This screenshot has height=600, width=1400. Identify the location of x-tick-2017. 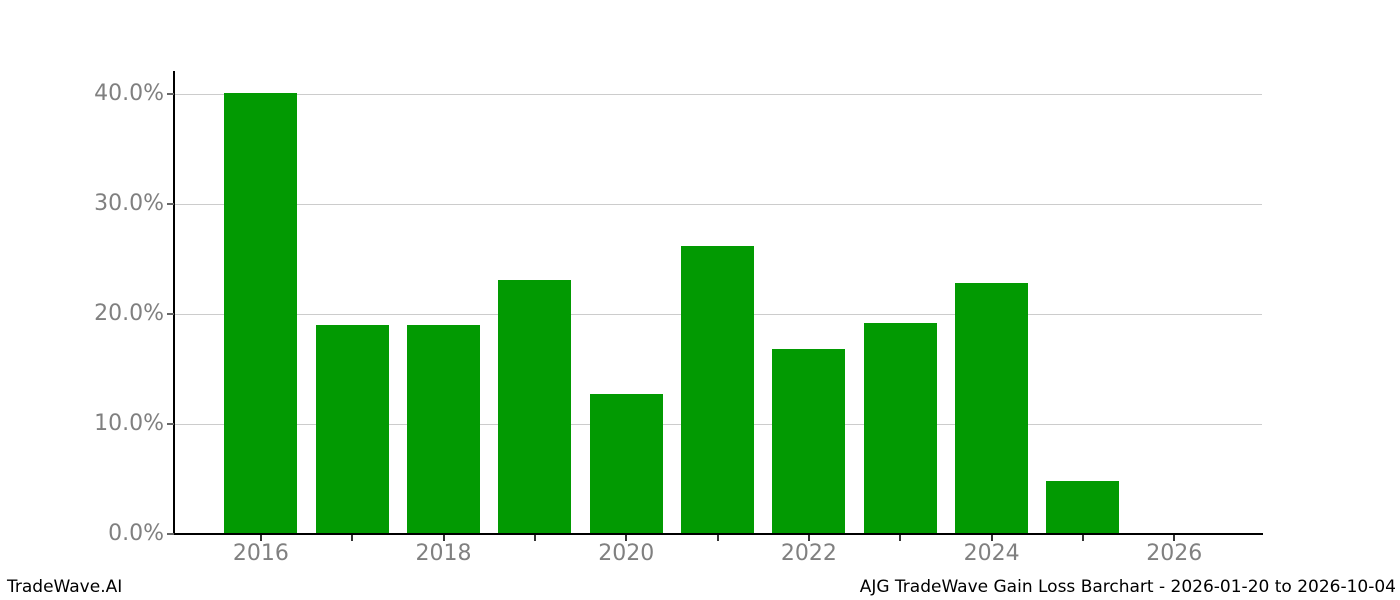
(352, 538).